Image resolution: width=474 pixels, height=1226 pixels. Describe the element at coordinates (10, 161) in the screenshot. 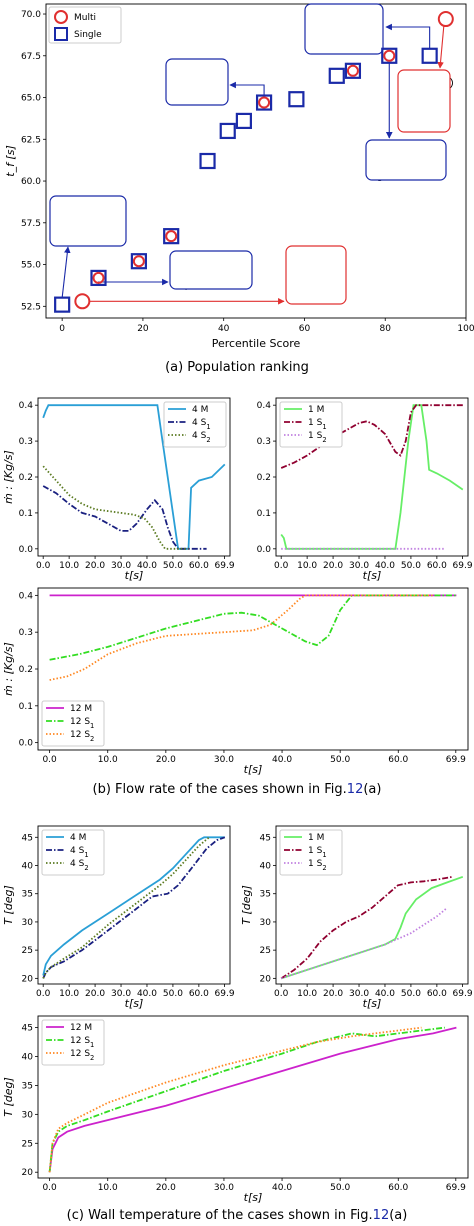

I see `y-axis-label: t_f [s]` at that location.